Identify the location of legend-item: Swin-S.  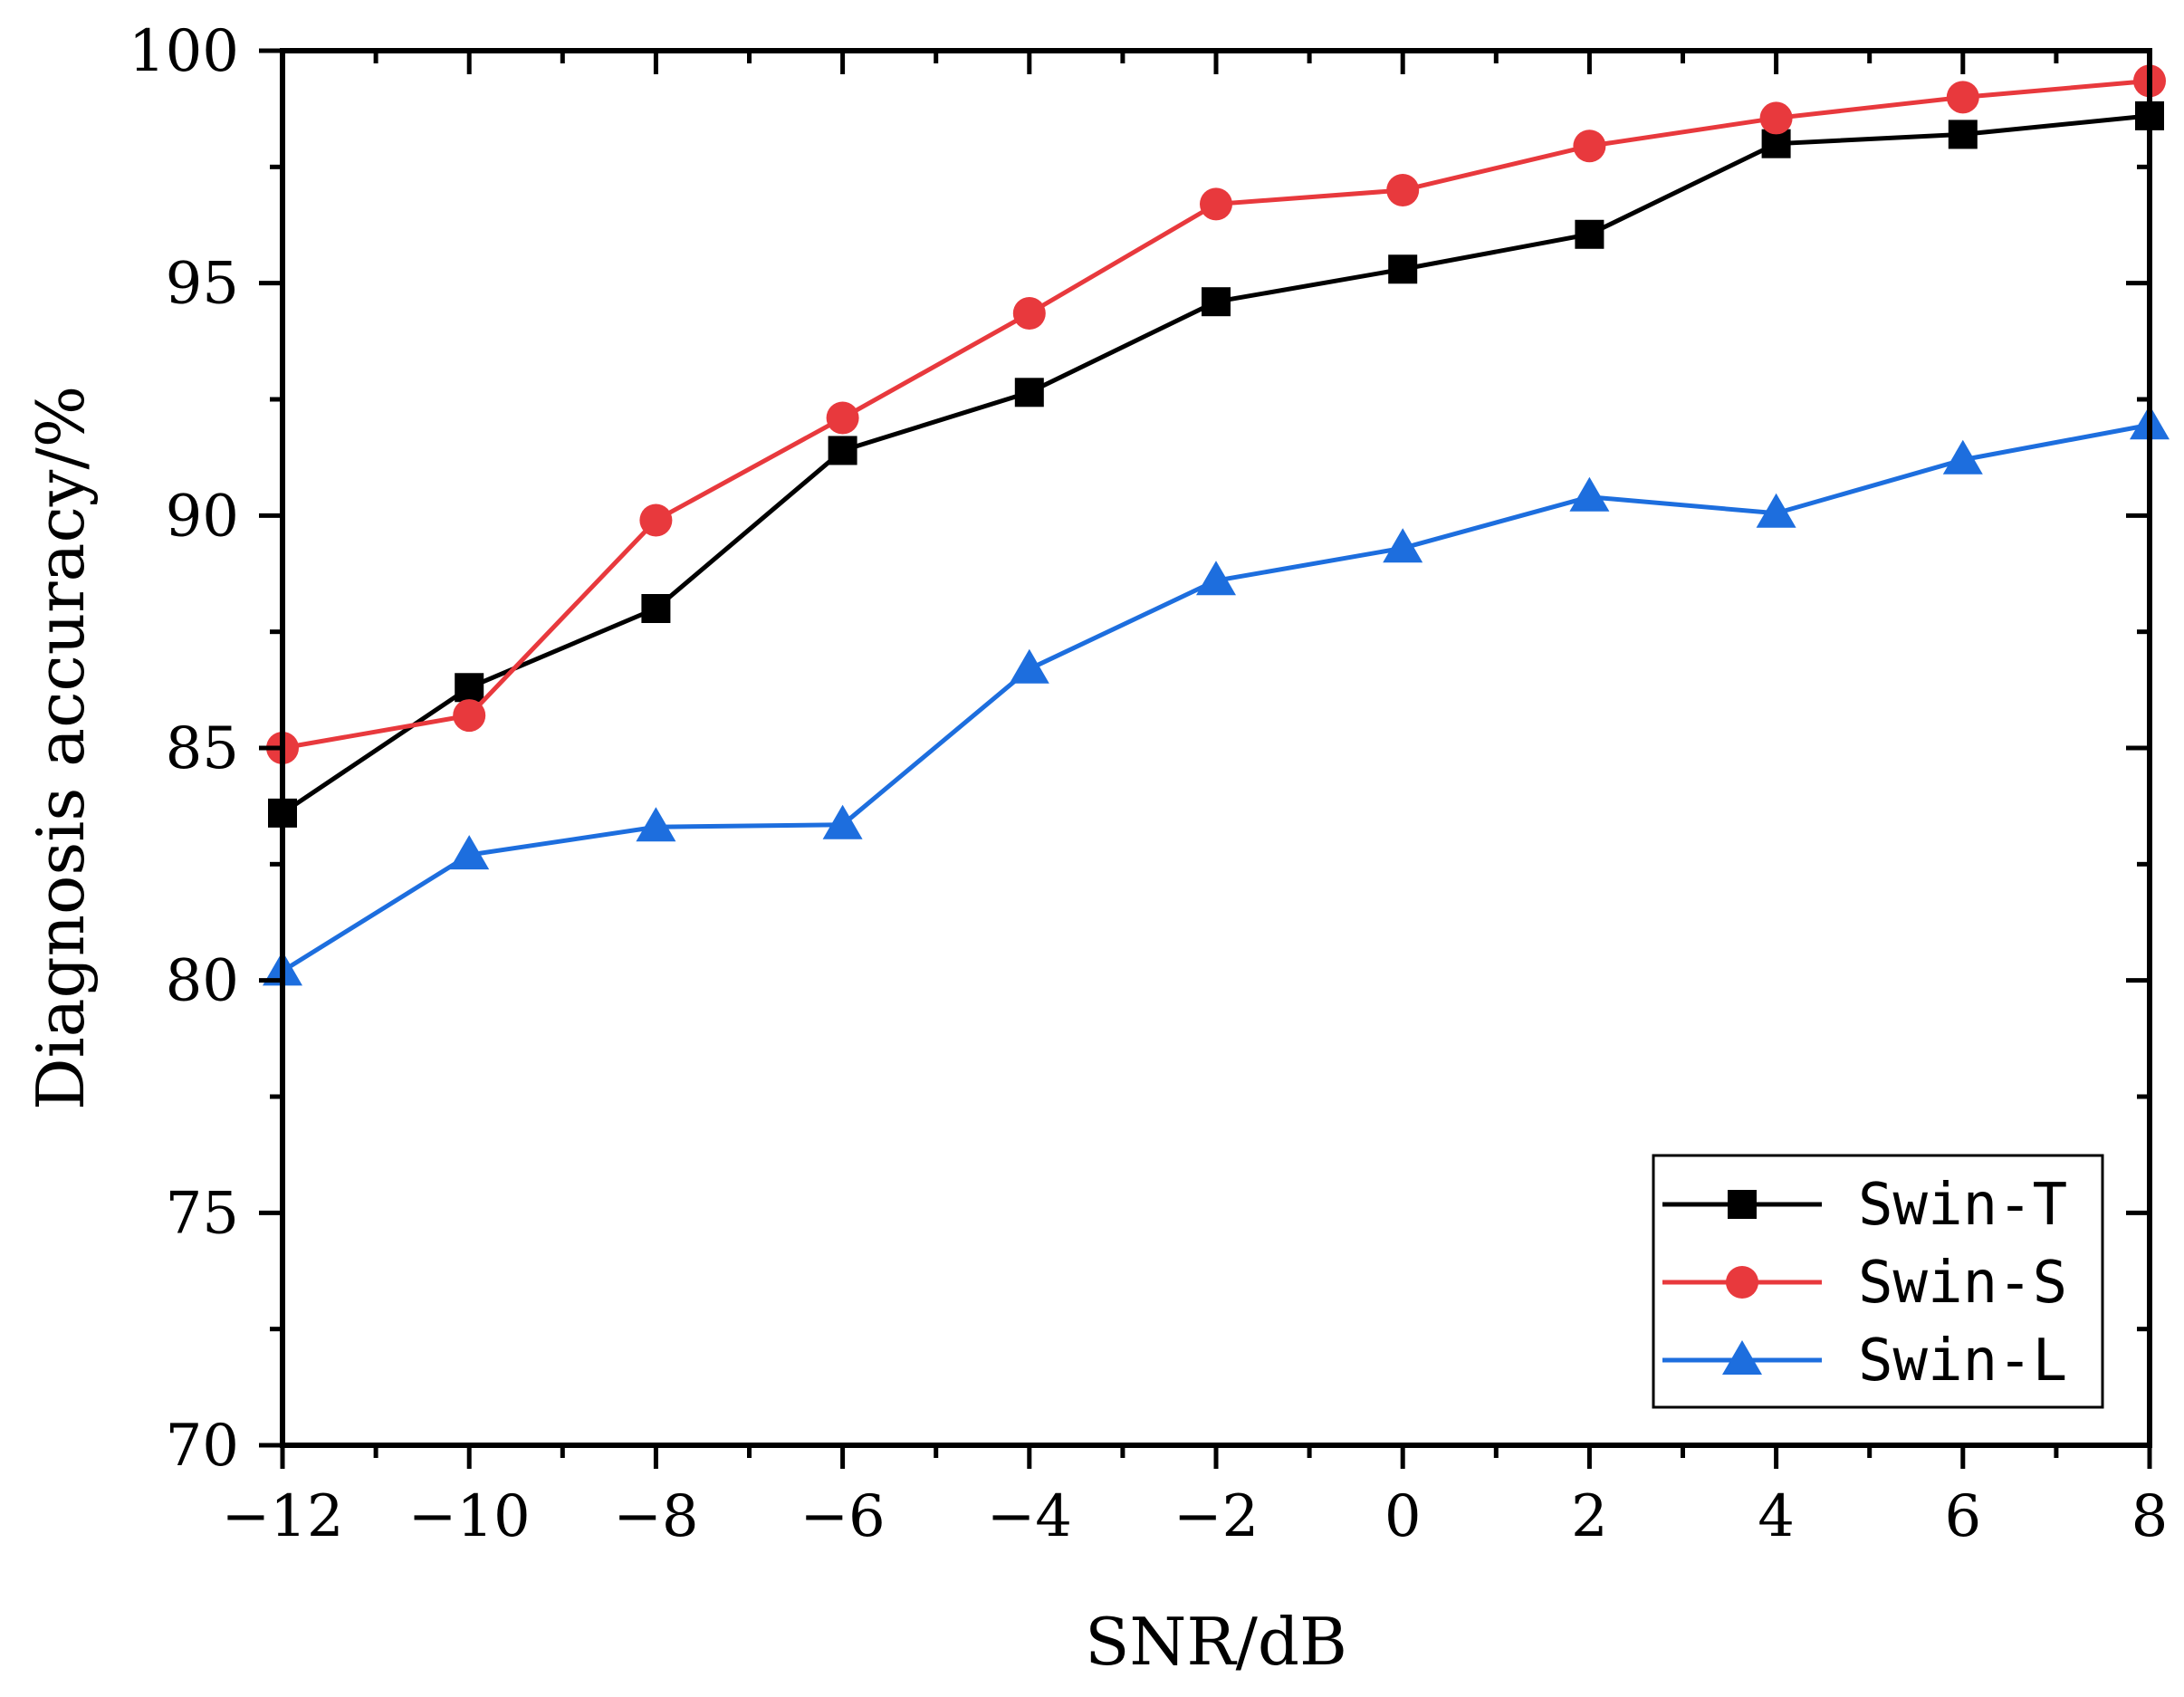
(1864, 1283).